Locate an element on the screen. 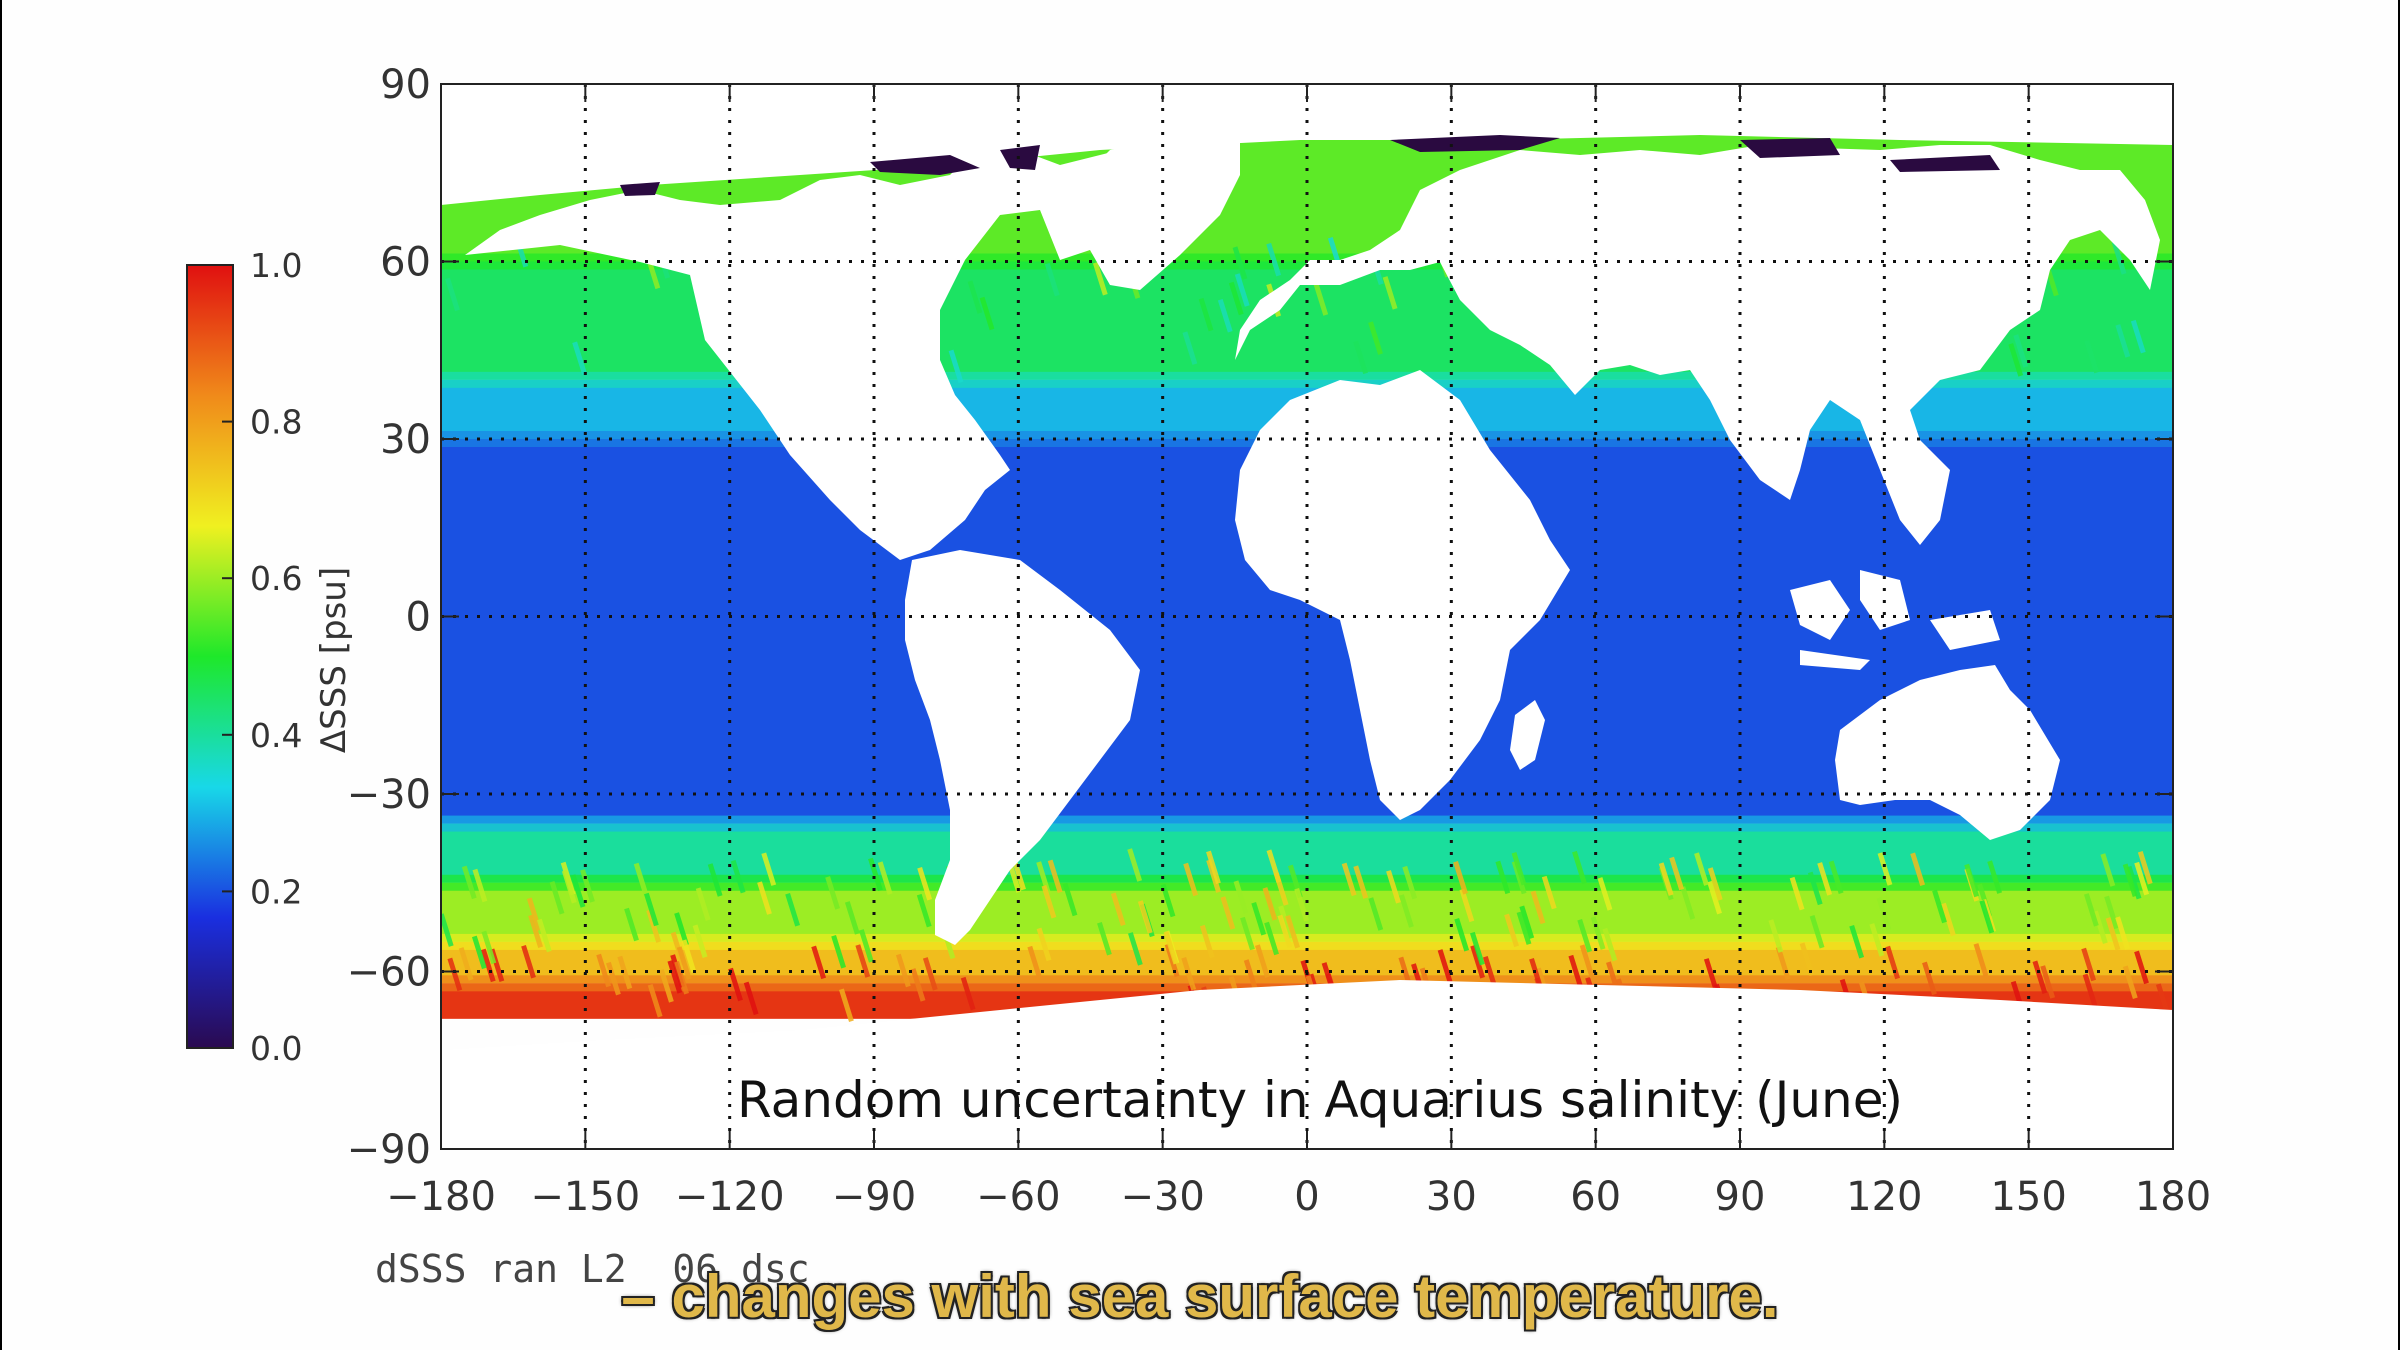 The width and height of the screenshot is (2400, 1350). x-tick-label: 120 is located at coordinates (1884, 1197).